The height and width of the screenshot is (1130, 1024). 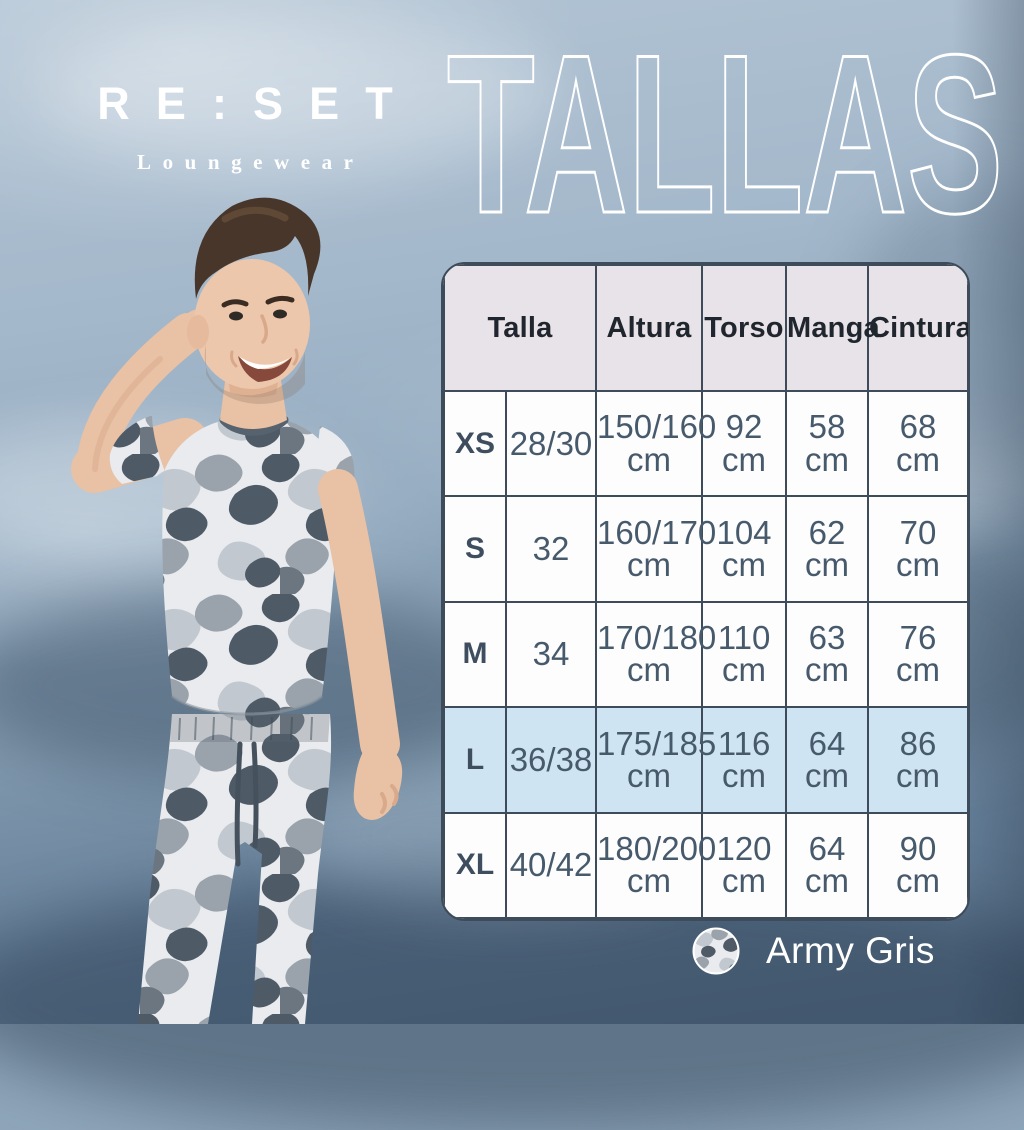 I want to click on brand-logo: RE:SET Loungewear, so click(x=245, y=126).